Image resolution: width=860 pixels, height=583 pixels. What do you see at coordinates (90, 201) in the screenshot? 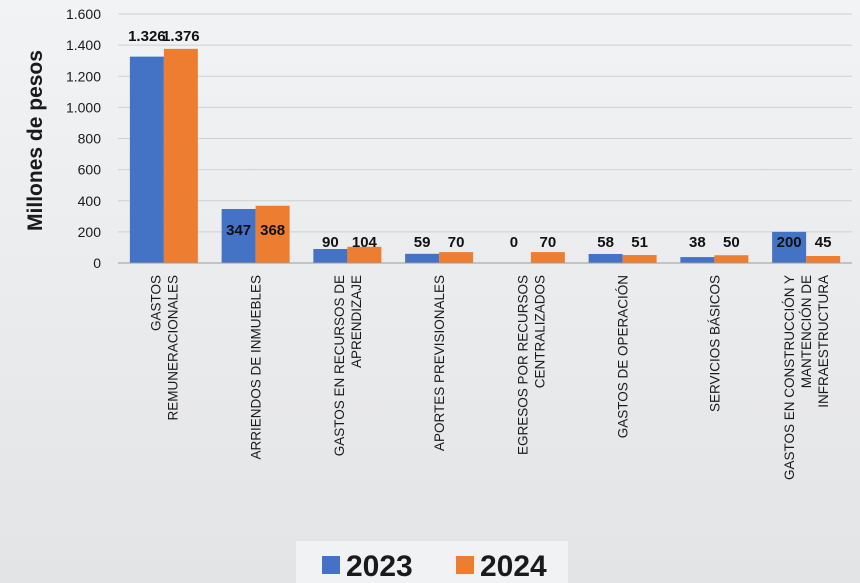
I see `y-tick-label: 400` at bounding box center [90, 201].